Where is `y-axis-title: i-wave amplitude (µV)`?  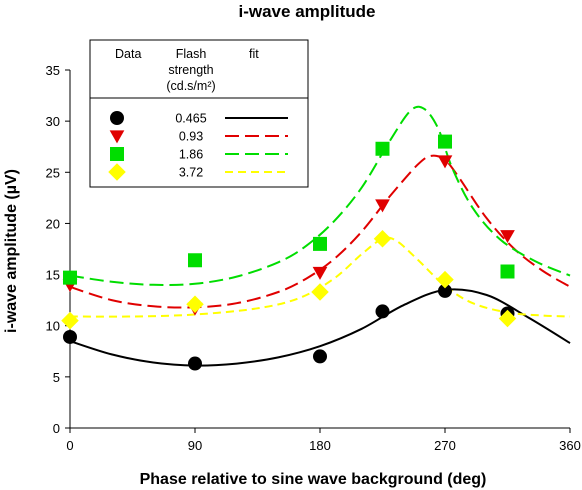
y-axis-title: i-wave amplitude (µV) is located at coordinates (11, 251).